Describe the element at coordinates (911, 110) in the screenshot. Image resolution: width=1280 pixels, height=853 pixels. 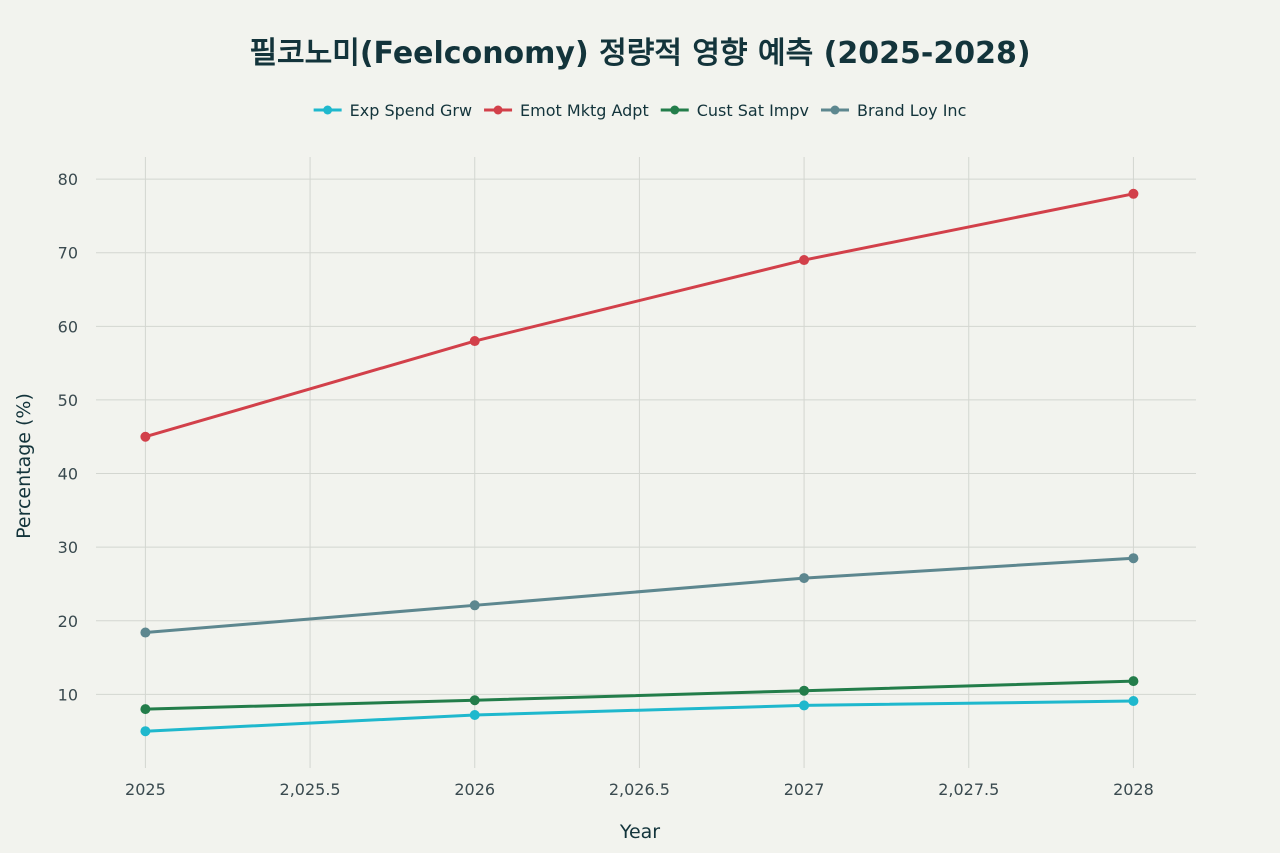
I see `legend-label: Brand Loy Inc` at that location.